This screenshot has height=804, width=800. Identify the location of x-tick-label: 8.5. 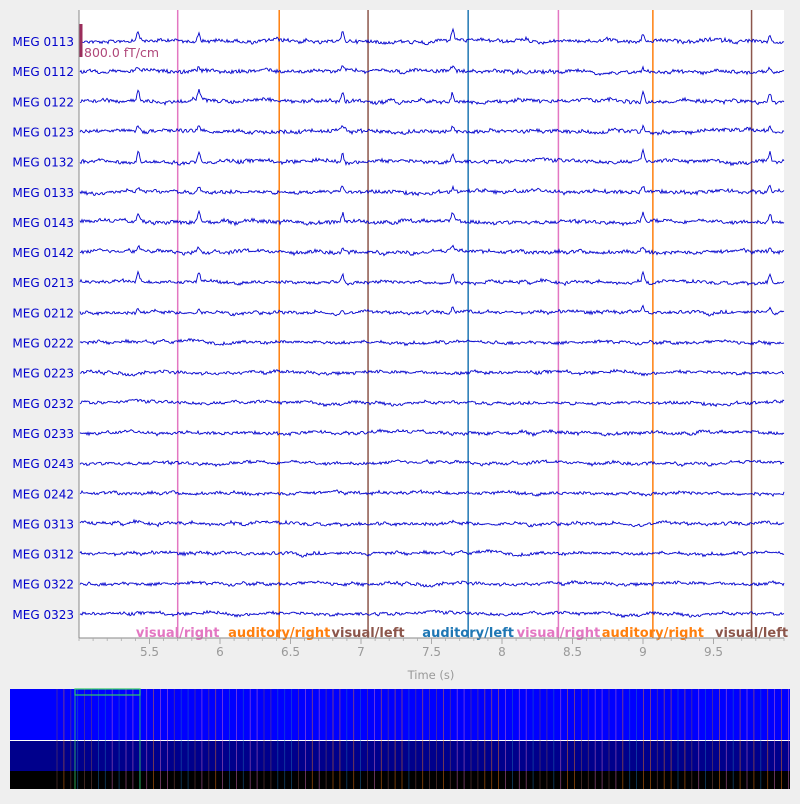
(572, 652).